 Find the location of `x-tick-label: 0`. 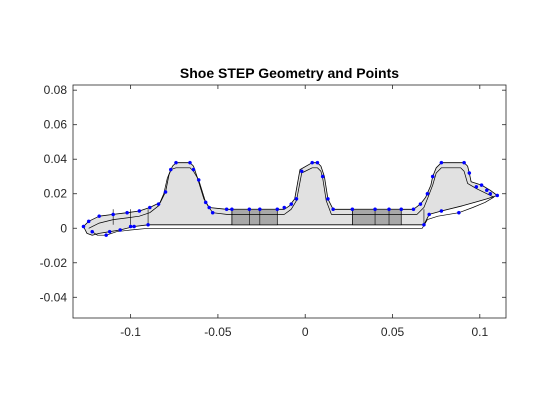

x-tick-label: 0 is located at coordinates (305, 332).